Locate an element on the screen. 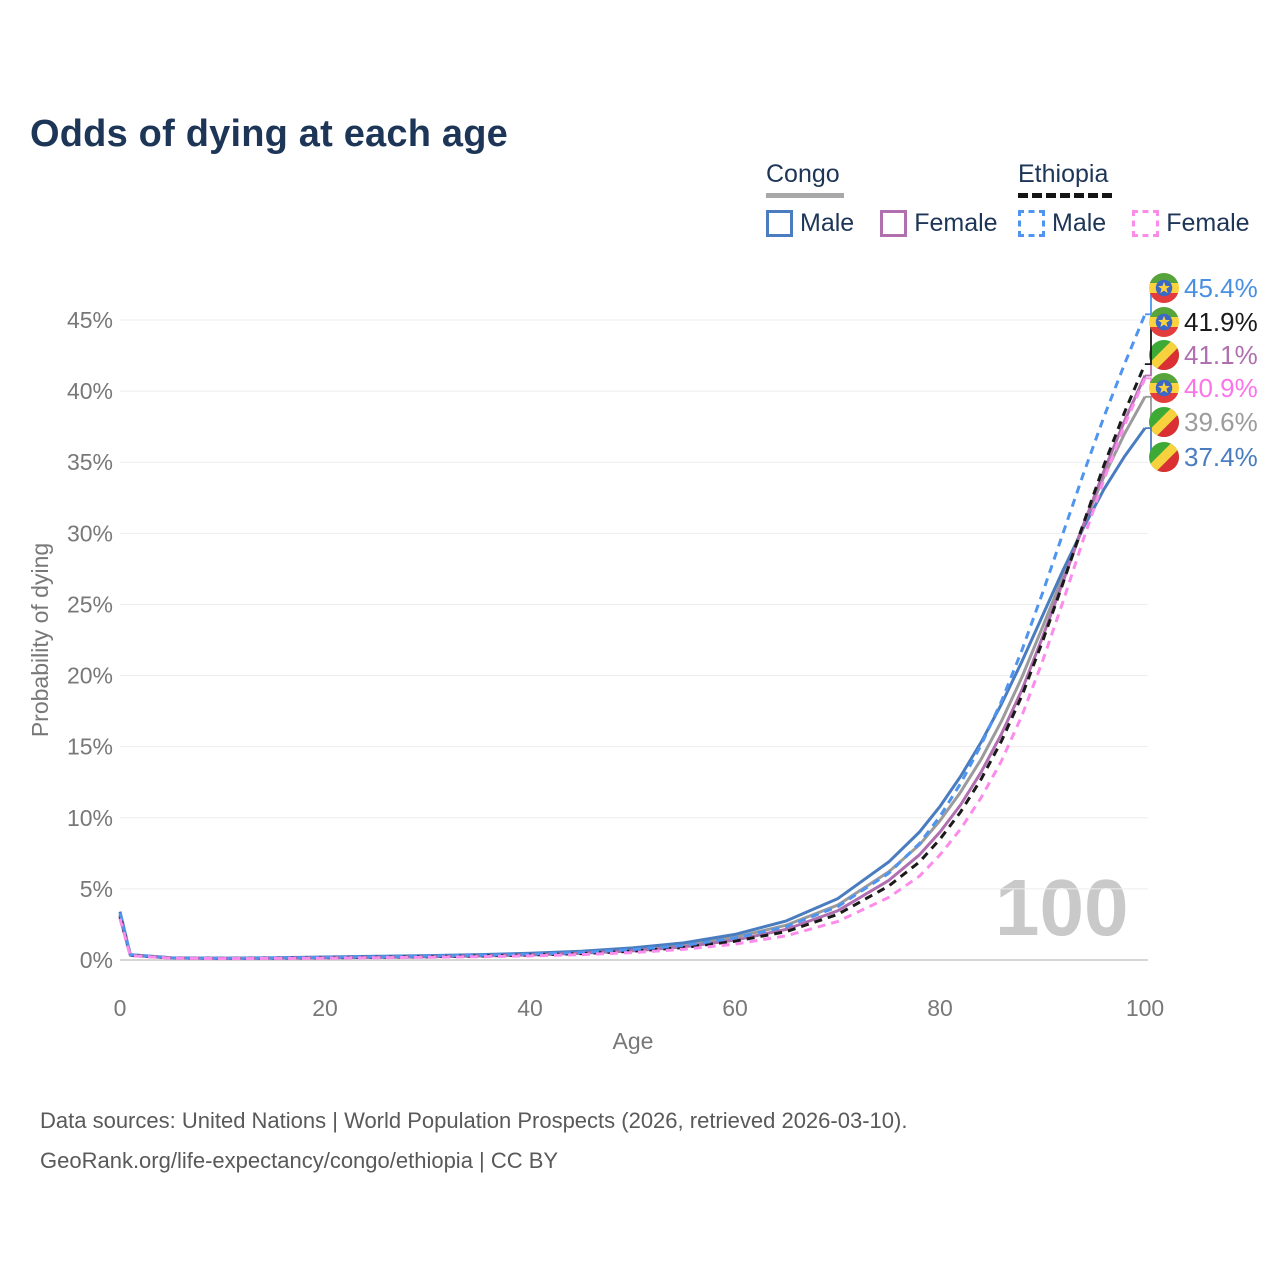 The height and width of the screenshot is (1280, 1280). legend-group-ethiopia: Ethiopia Male Female is located at coordinates (1134, 199).